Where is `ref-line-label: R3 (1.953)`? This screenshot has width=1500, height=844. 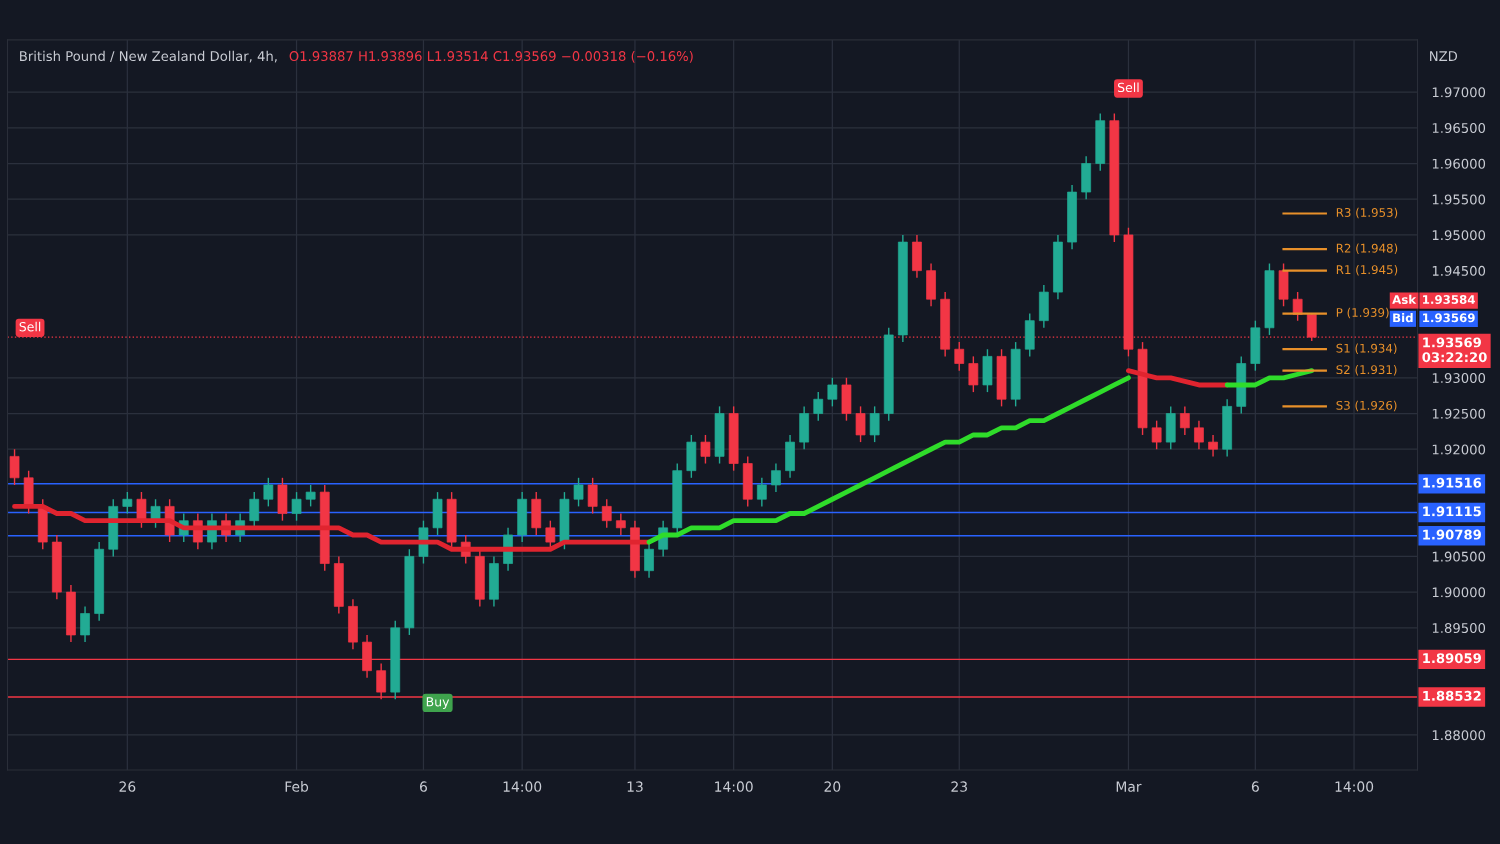 ref-line-label: R3 (1.953) is located at coordinates (1367, 213).